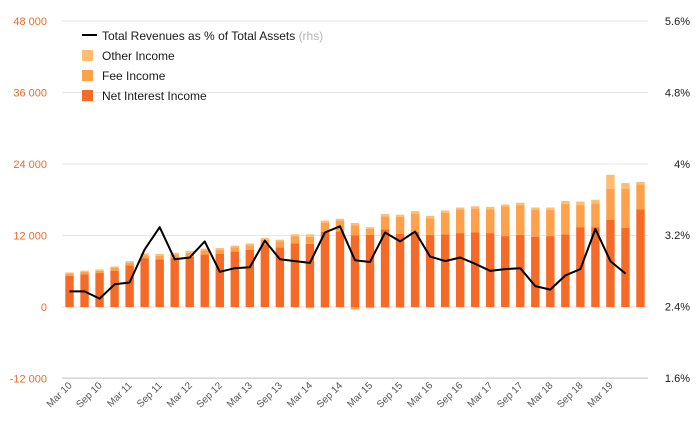 The height and width of the screenshot is (433, 700). What do you see at coordinates (481, 395) in the screenshot?
I see `x-tick-label: Mar 17` at bounding box center [481, 395].